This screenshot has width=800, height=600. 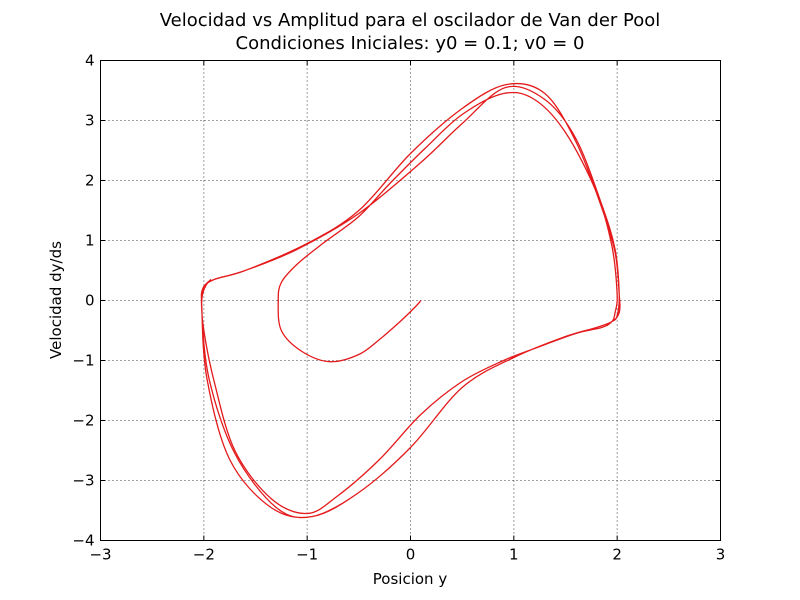 I want to click on x-axis-label: Posicion y, so click(x=410, y=579).